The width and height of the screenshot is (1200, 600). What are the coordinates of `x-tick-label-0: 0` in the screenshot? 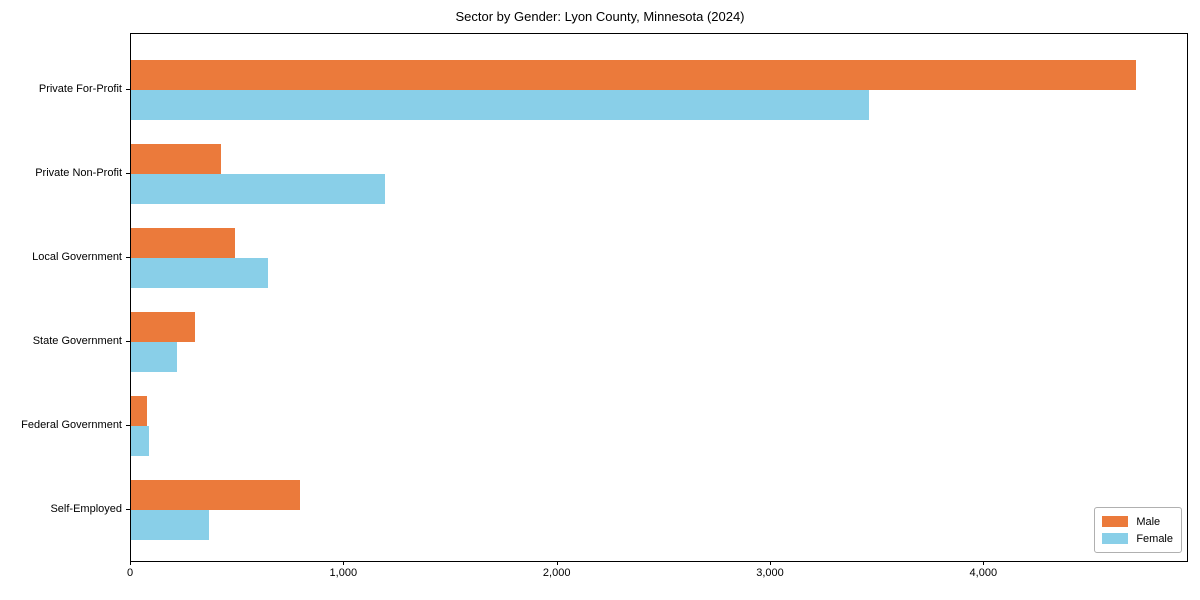 It's located at (130, 573).